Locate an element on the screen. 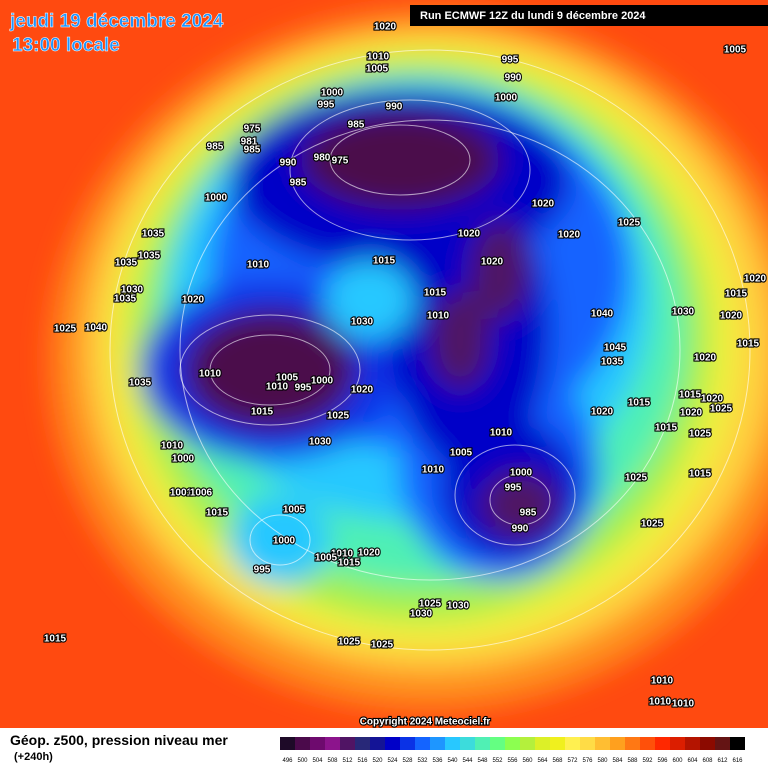  run-banner is located at coordinates (589, 15).